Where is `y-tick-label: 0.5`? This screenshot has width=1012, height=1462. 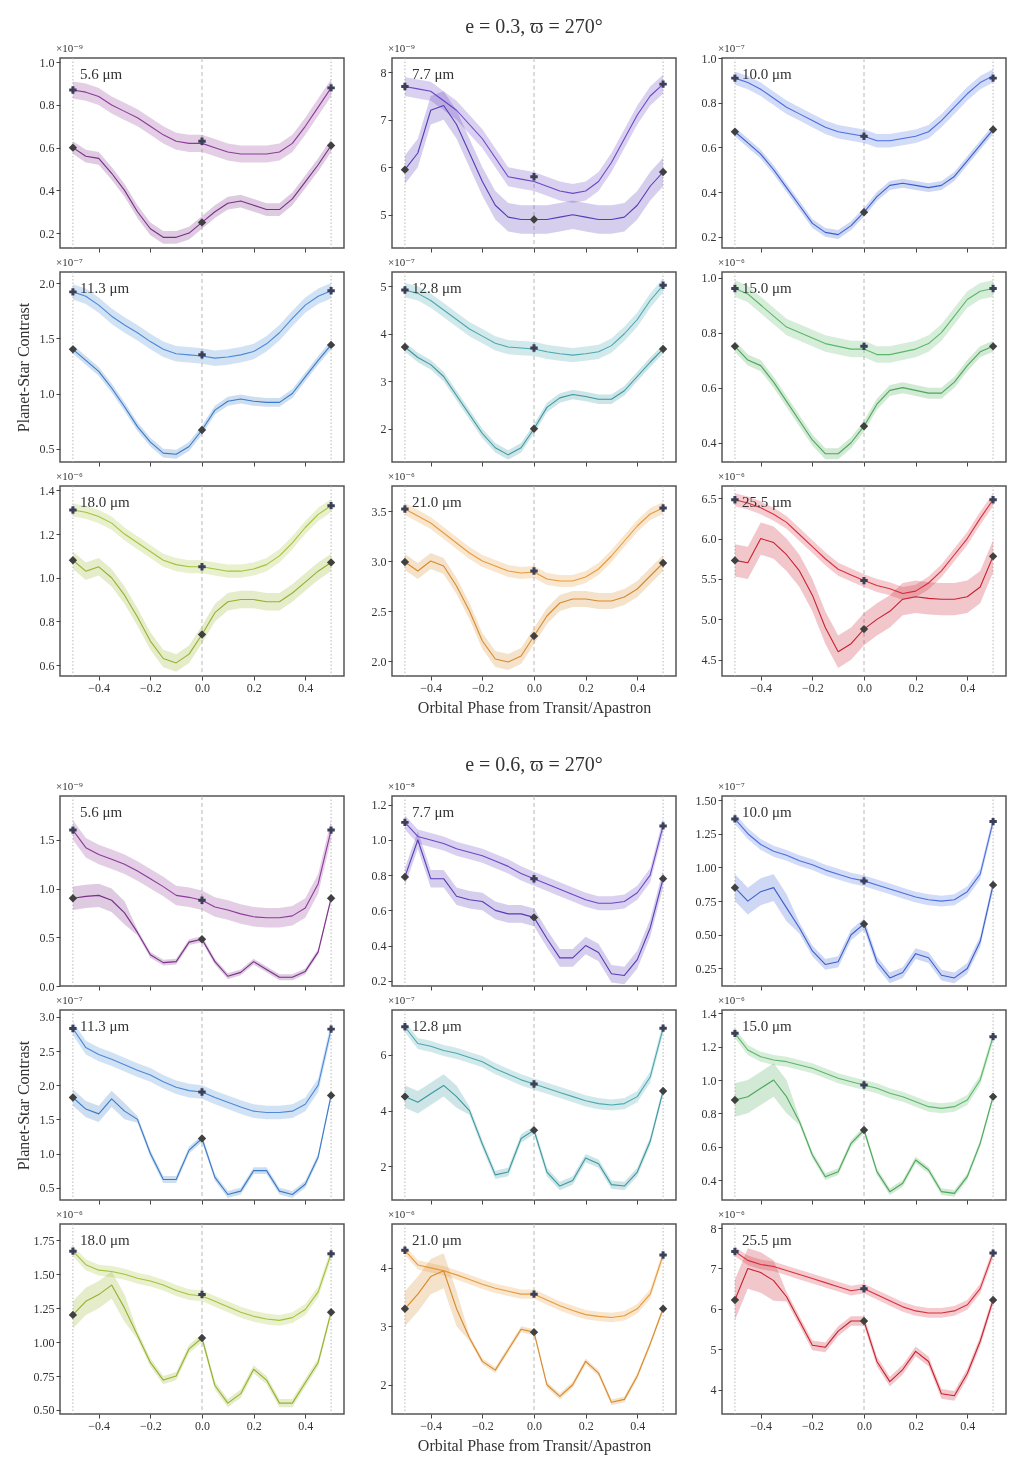 y-tick-label: 0.5 is located at coordinates (47, 937).